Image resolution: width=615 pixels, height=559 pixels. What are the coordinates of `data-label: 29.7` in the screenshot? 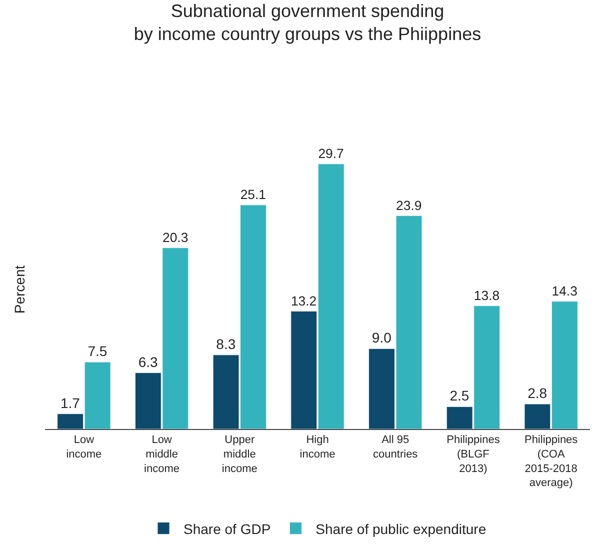 It's located at (331, 154).